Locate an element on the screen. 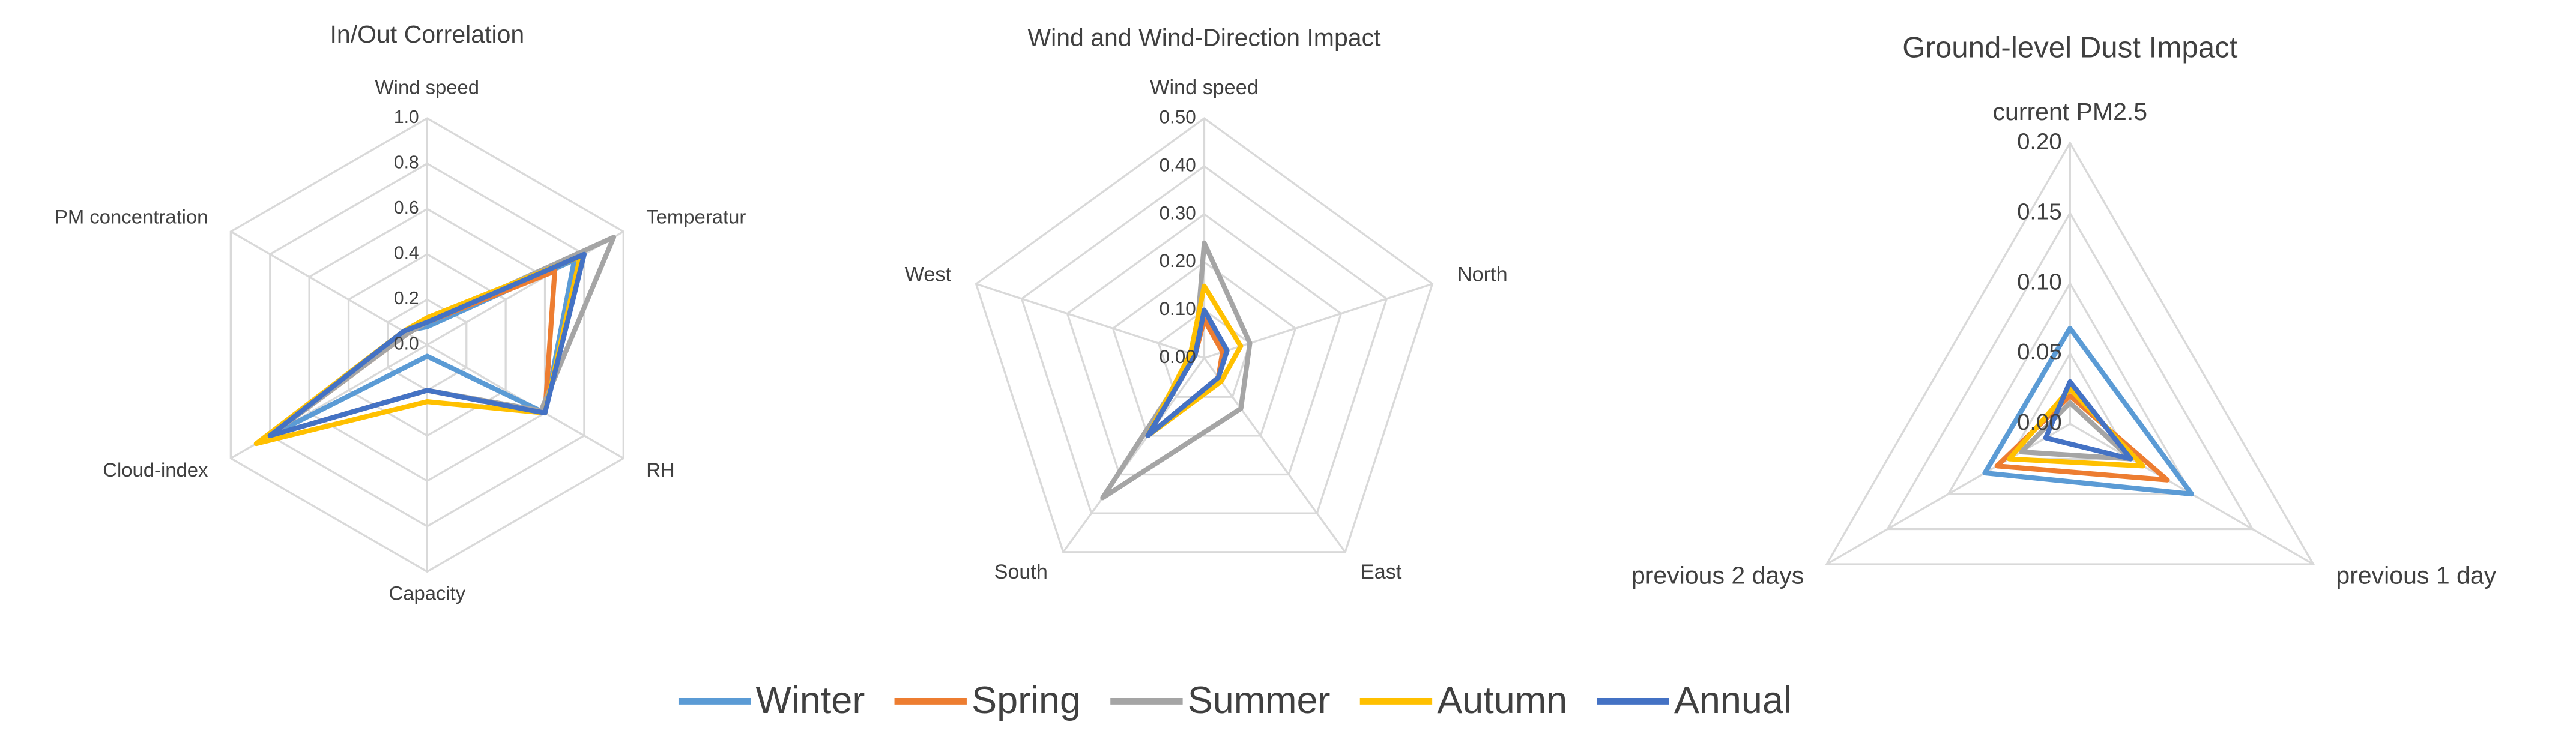  legend-label: Spring is located at coordinates (1026, 700).